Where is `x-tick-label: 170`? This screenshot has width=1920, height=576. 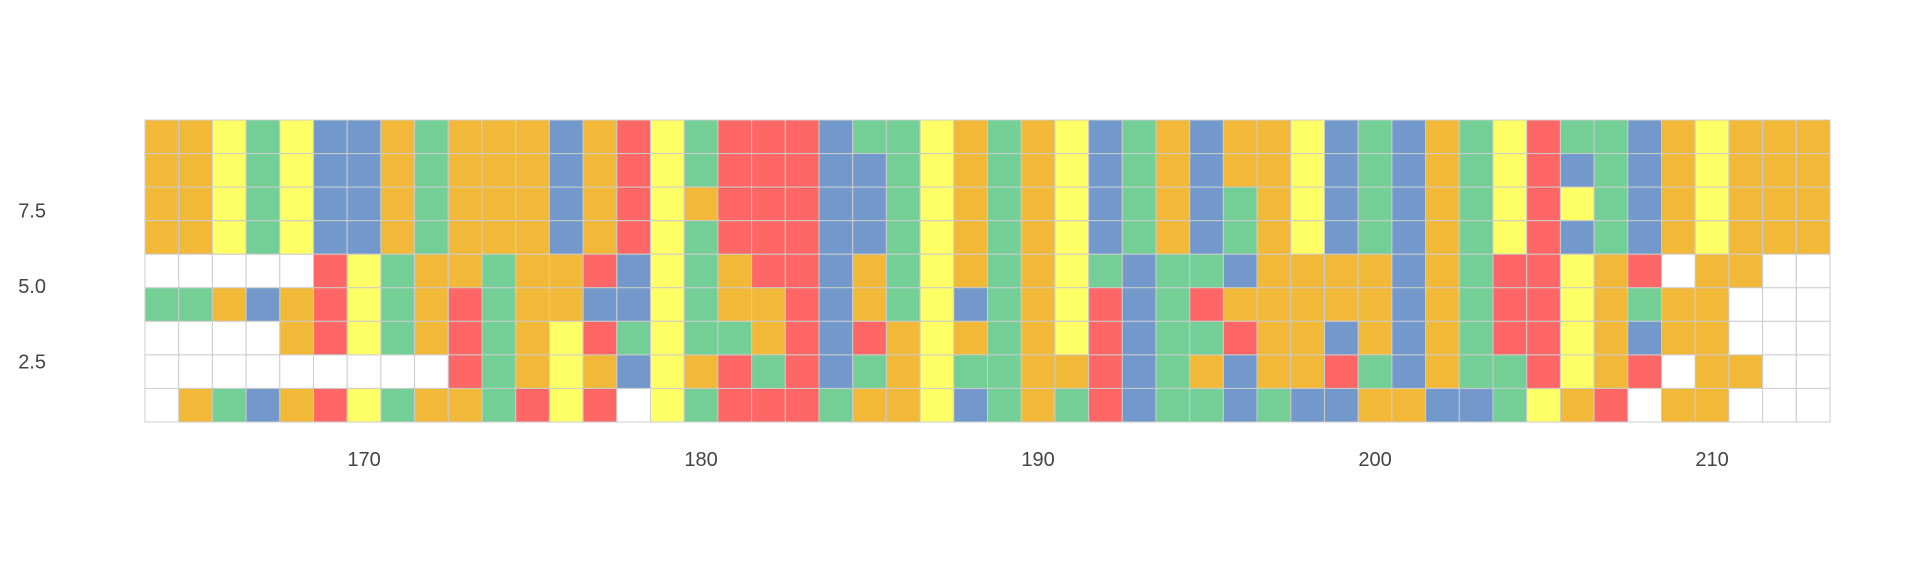 x-tick-label: 170 is located at coordinates (363, 460).